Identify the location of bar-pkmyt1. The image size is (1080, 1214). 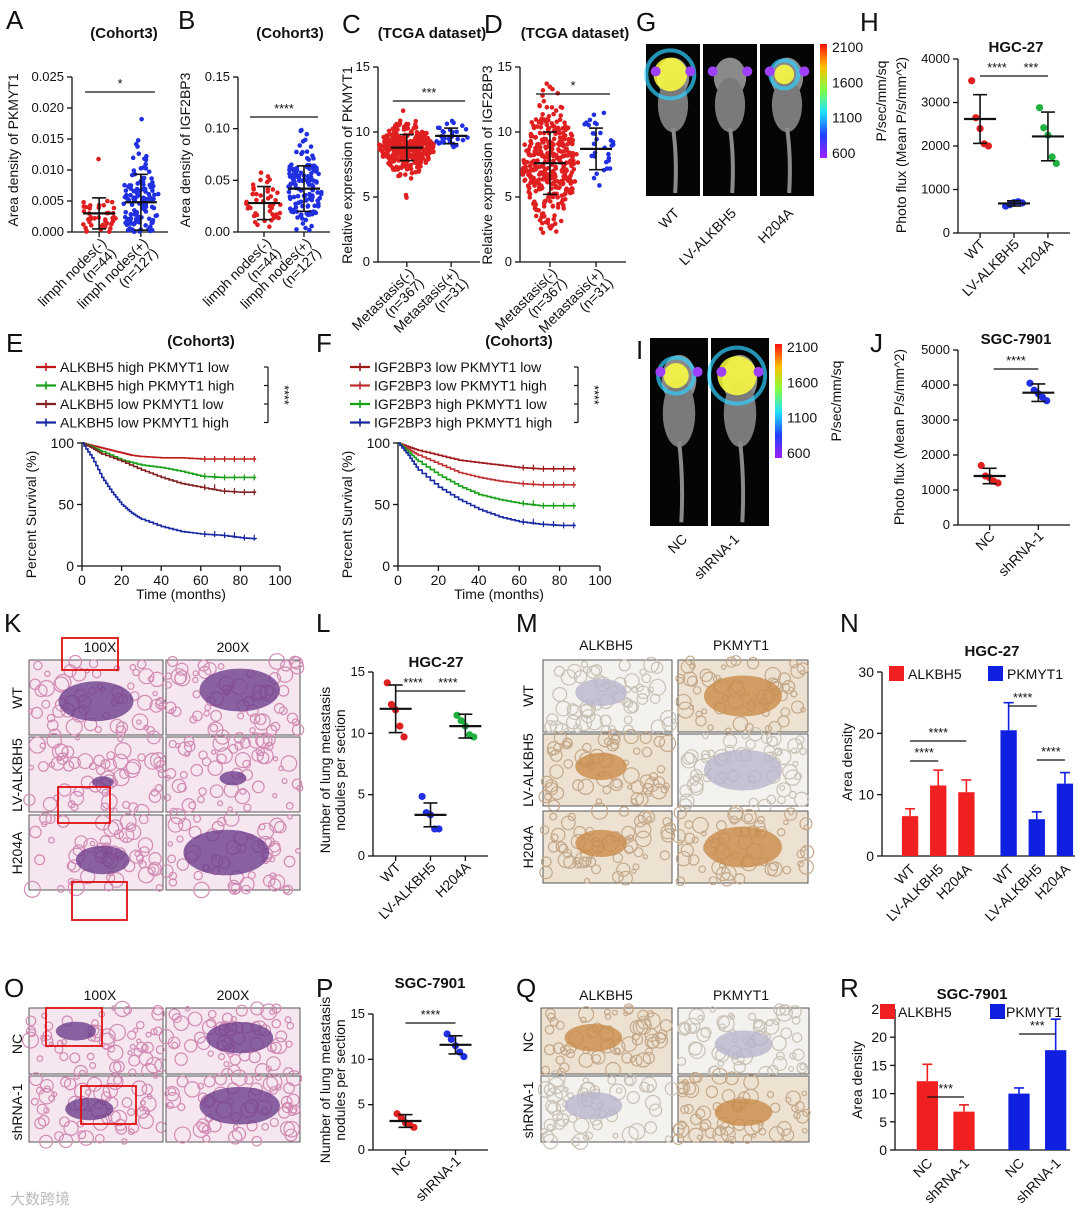
(1065, 819).